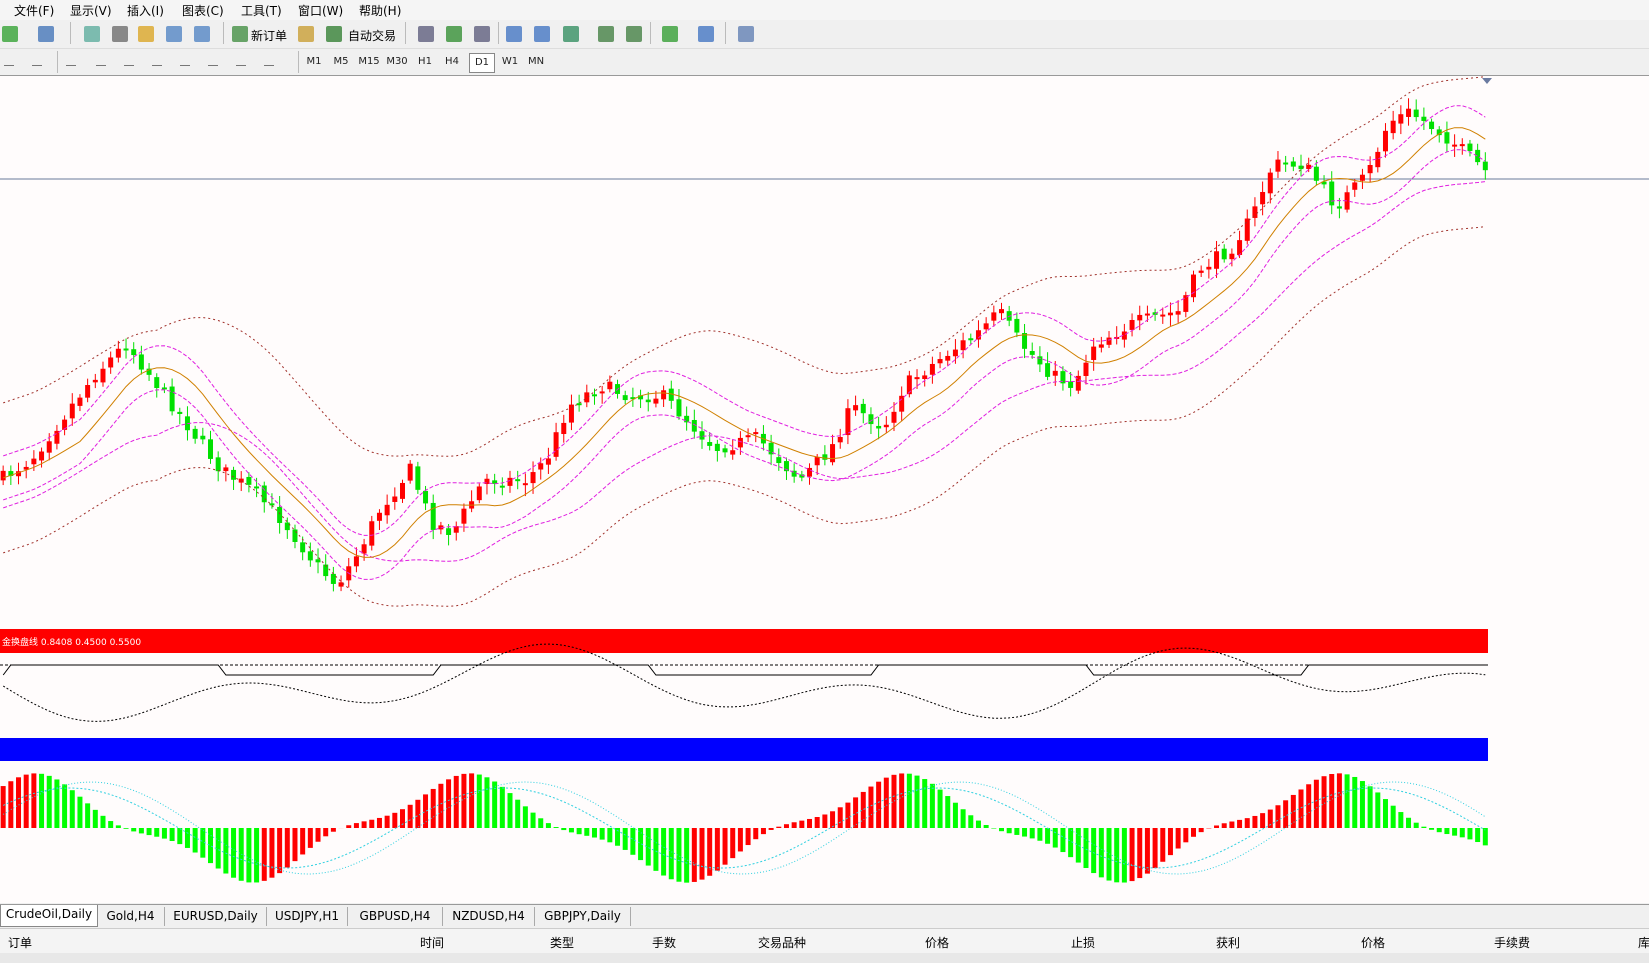 This screenshot has height=963, width=1649. I want to click on chart-tab: NZDUSD,H4, so click(489, 916).